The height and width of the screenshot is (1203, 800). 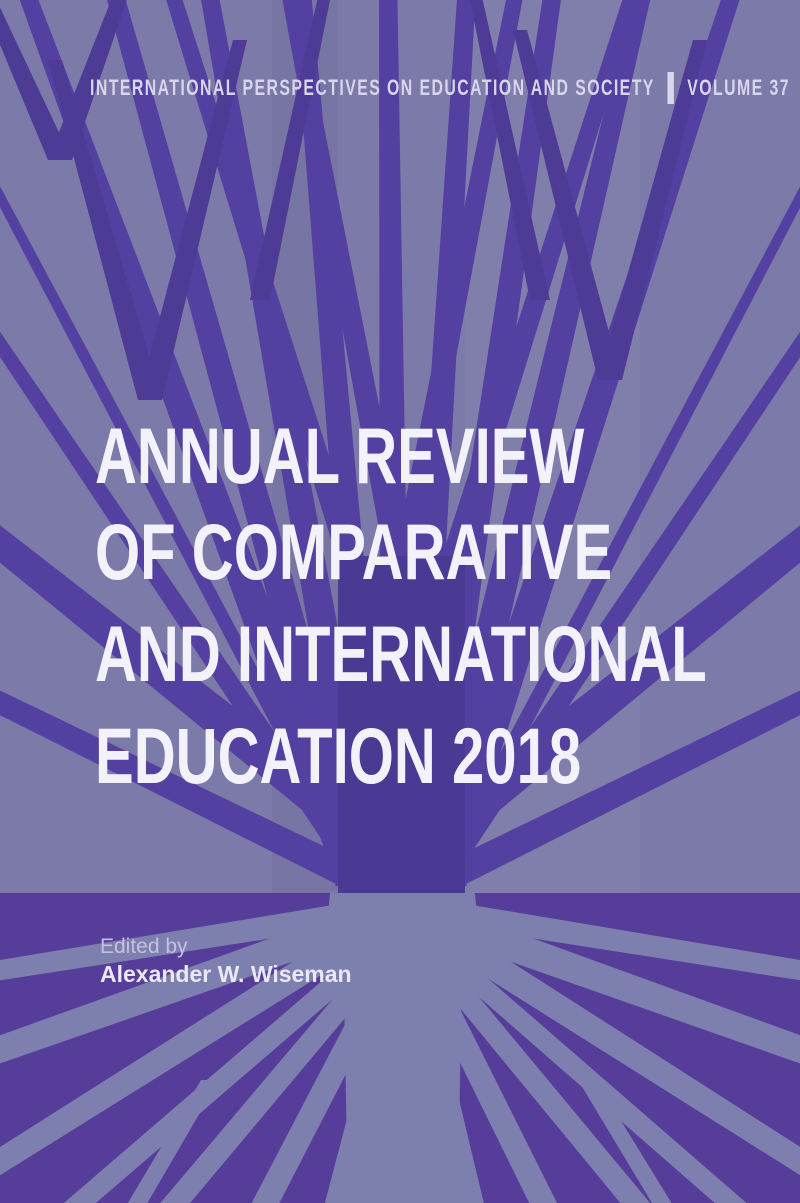 I want to click on title-line-4: EDUCATION 2018, so click(x=338, y=755).